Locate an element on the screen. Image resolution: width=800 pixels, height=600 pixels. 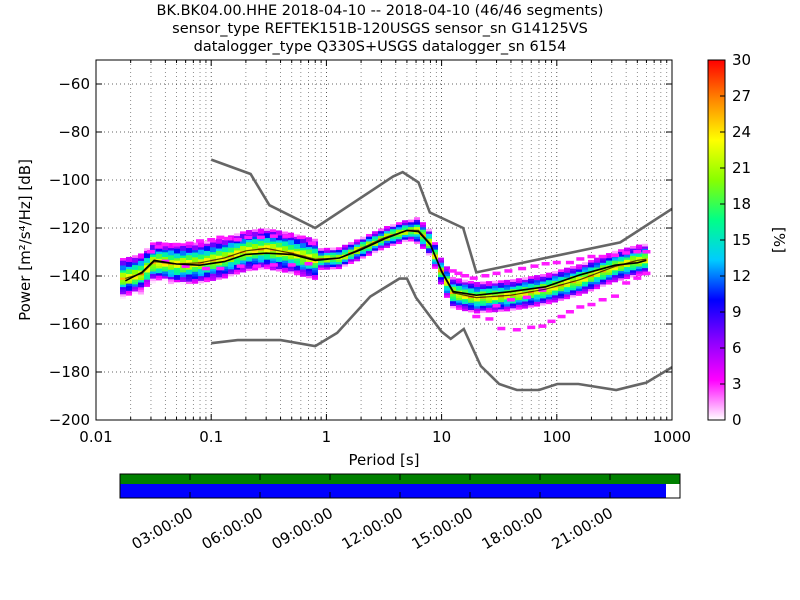
y-tick-label: −200 is located at coordinates (69, 420).